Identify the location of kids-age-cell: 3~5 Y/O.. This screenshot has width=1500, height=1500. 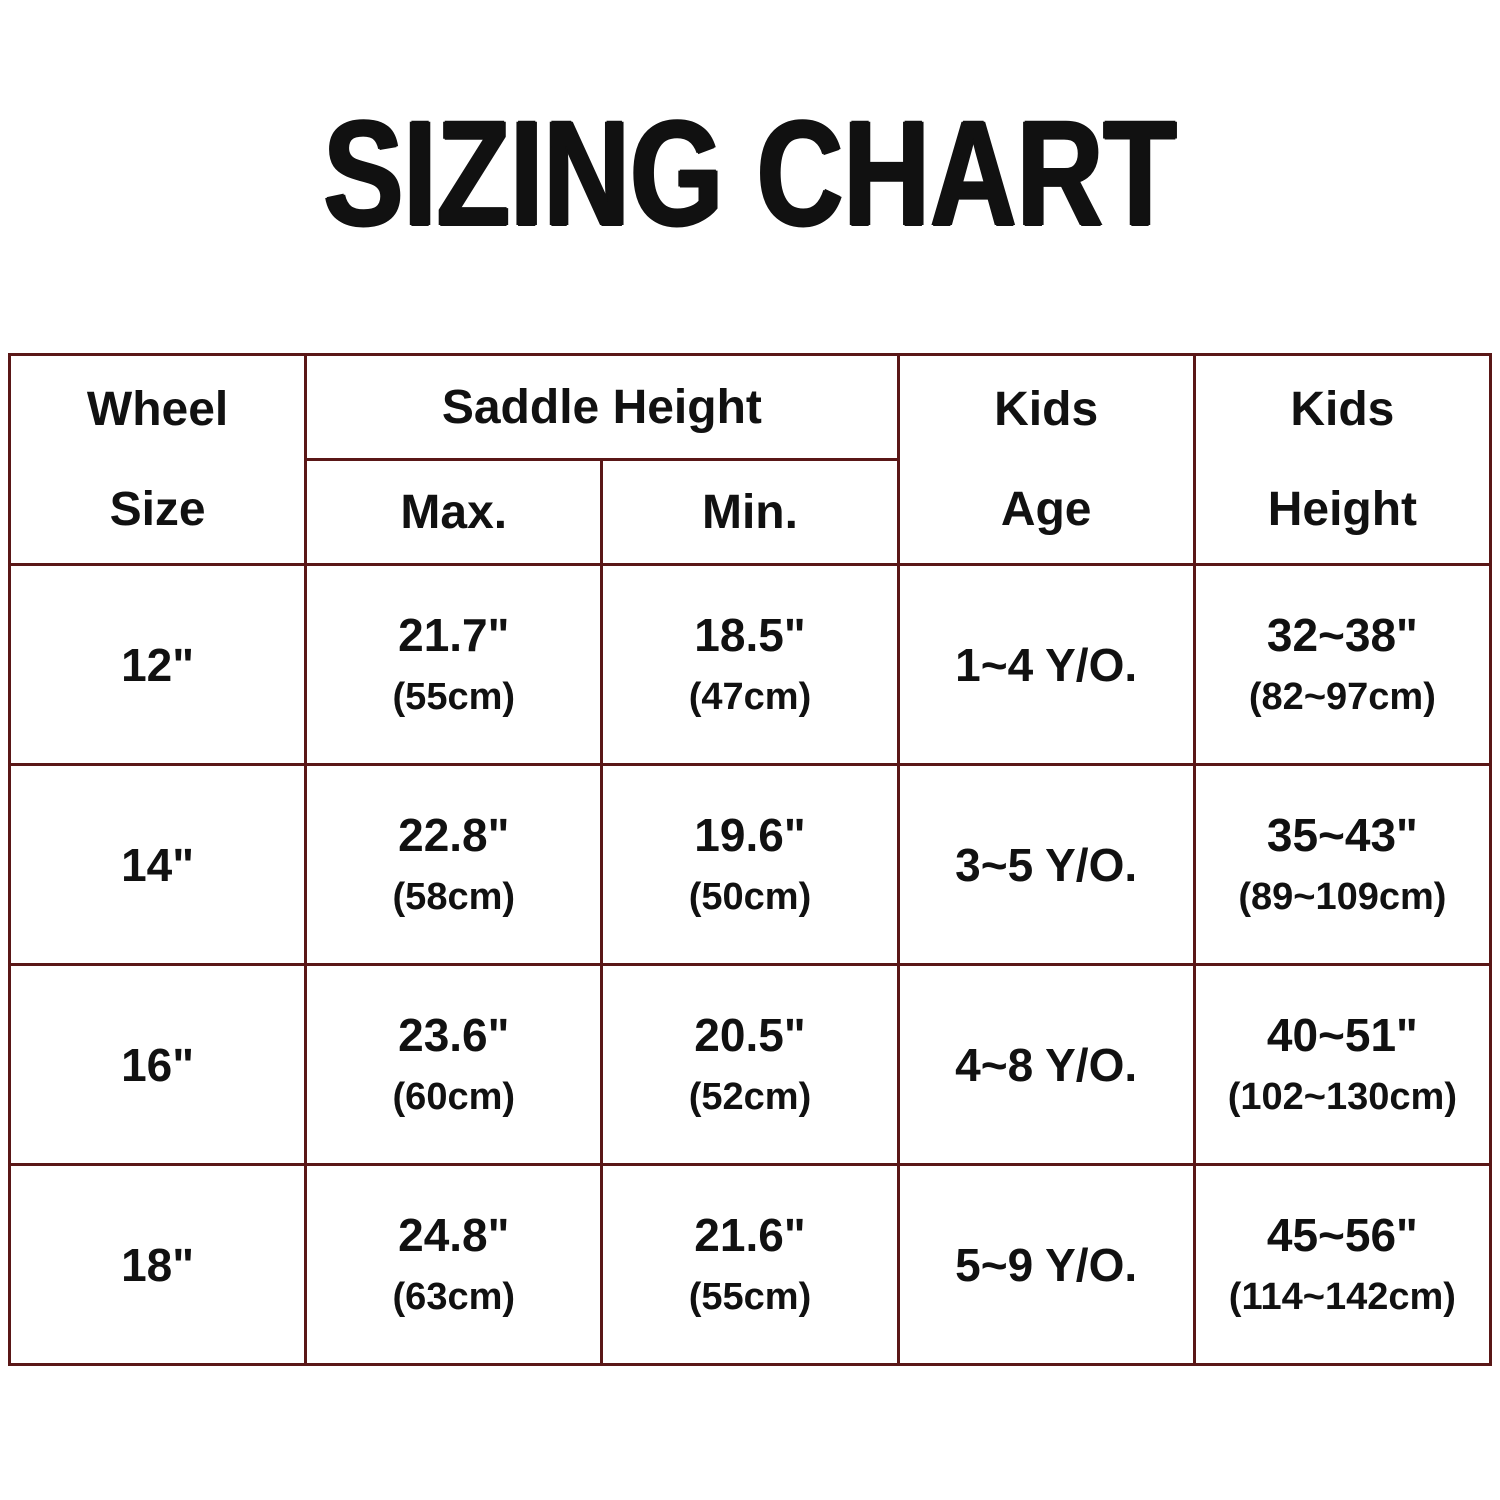
(1046, 864).